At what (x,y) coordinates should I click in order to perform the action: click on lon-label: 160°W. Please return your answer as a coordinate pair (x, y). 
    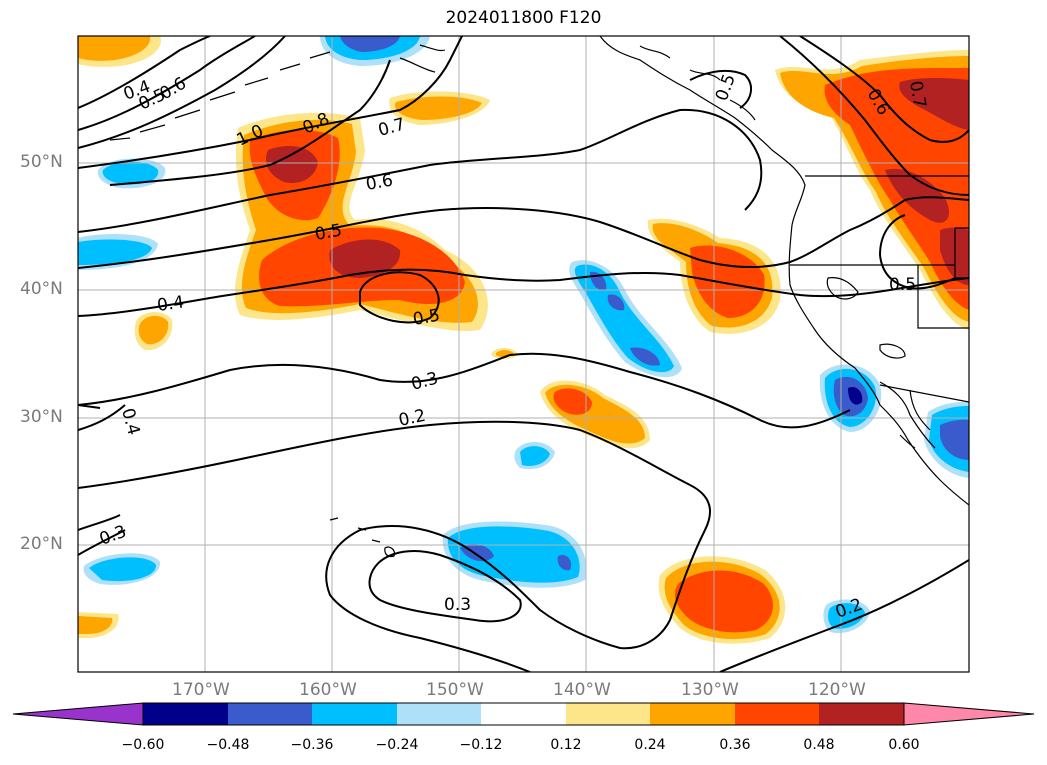
    Looking at the image, I should click on (328, 690).